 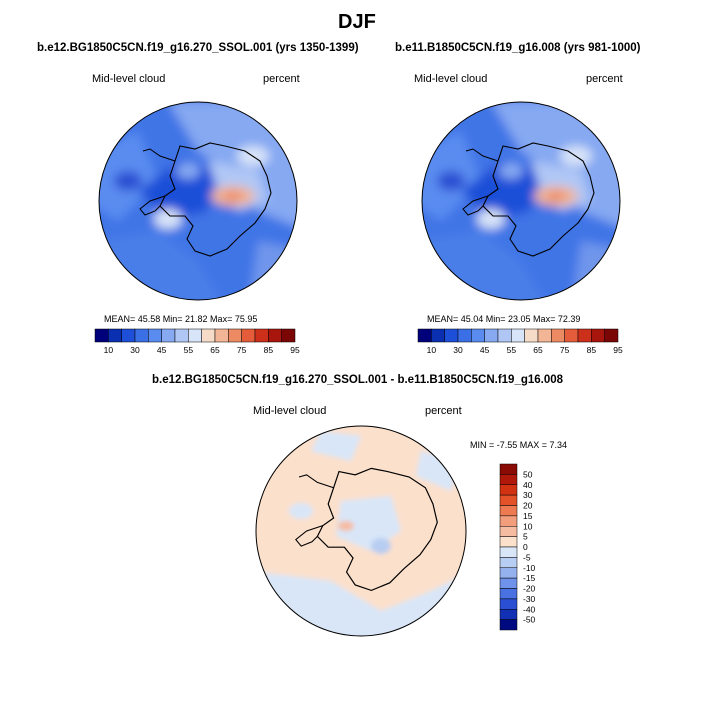 I want to click on diff-variable-label: Mid-level cloud, so click(x=290, y=411).